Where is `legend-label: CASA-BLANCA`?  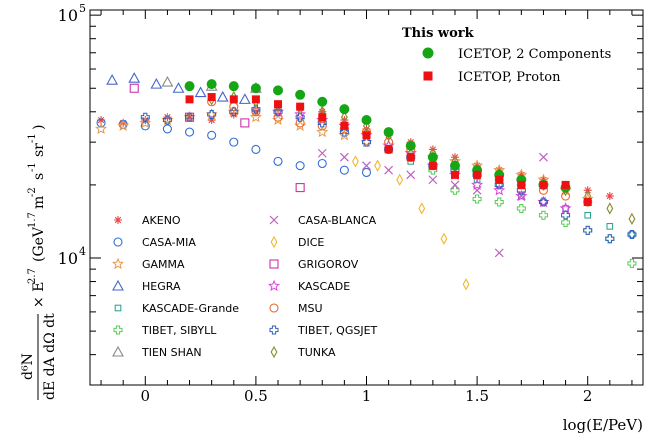 legend-label: CASA-BLANCA is located at coordinates (337, 220).